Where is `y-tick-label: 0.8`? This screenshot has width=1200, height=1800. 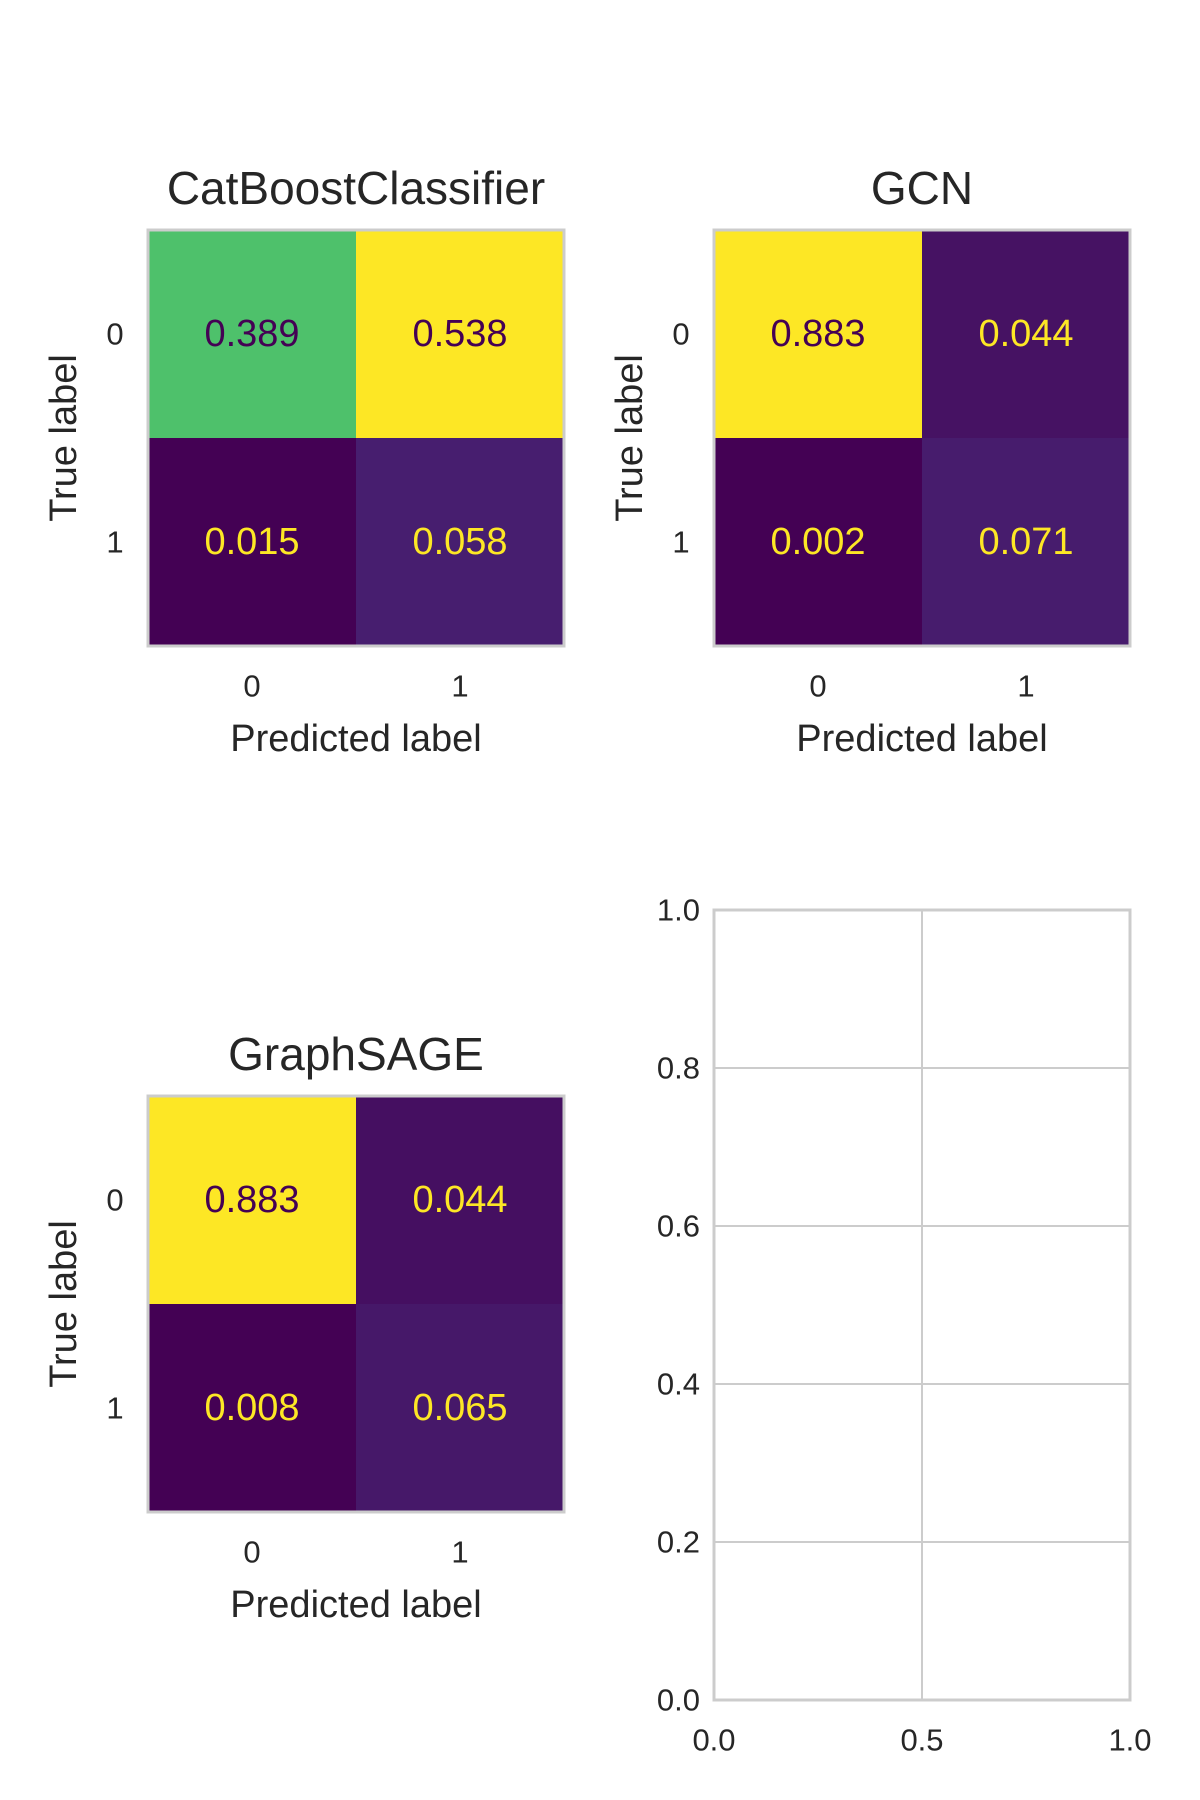
y-tick-label: 0.8 is located at coordinates (678, 1068).